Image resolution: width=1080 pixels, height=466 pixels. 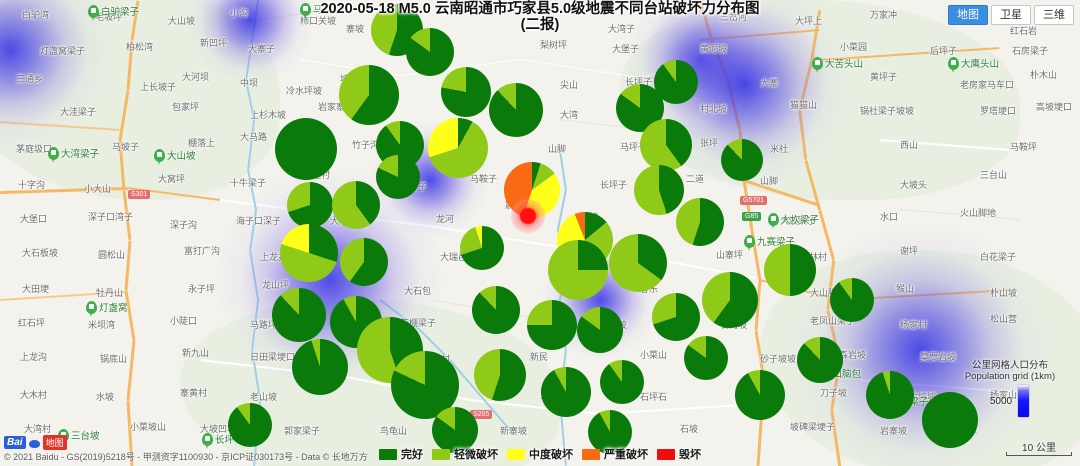 I want to click on map-place-label: 鸟龟山, so click(x=394, y=431).